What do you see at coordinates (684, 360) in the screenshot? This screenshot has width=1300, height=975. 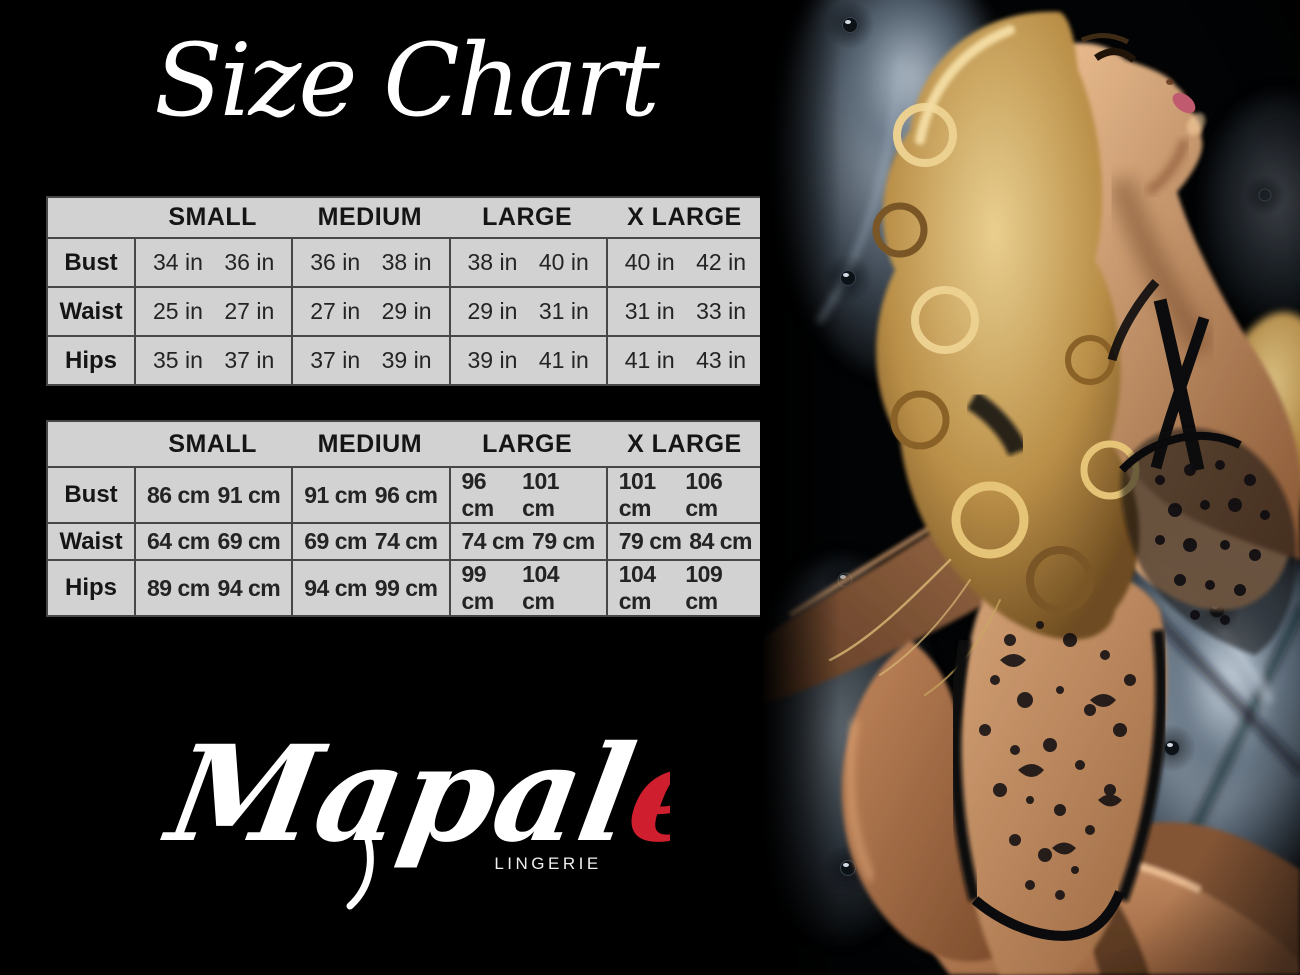 I see `value-cell: 41 in 43 in` at bounding box center [684, 360].